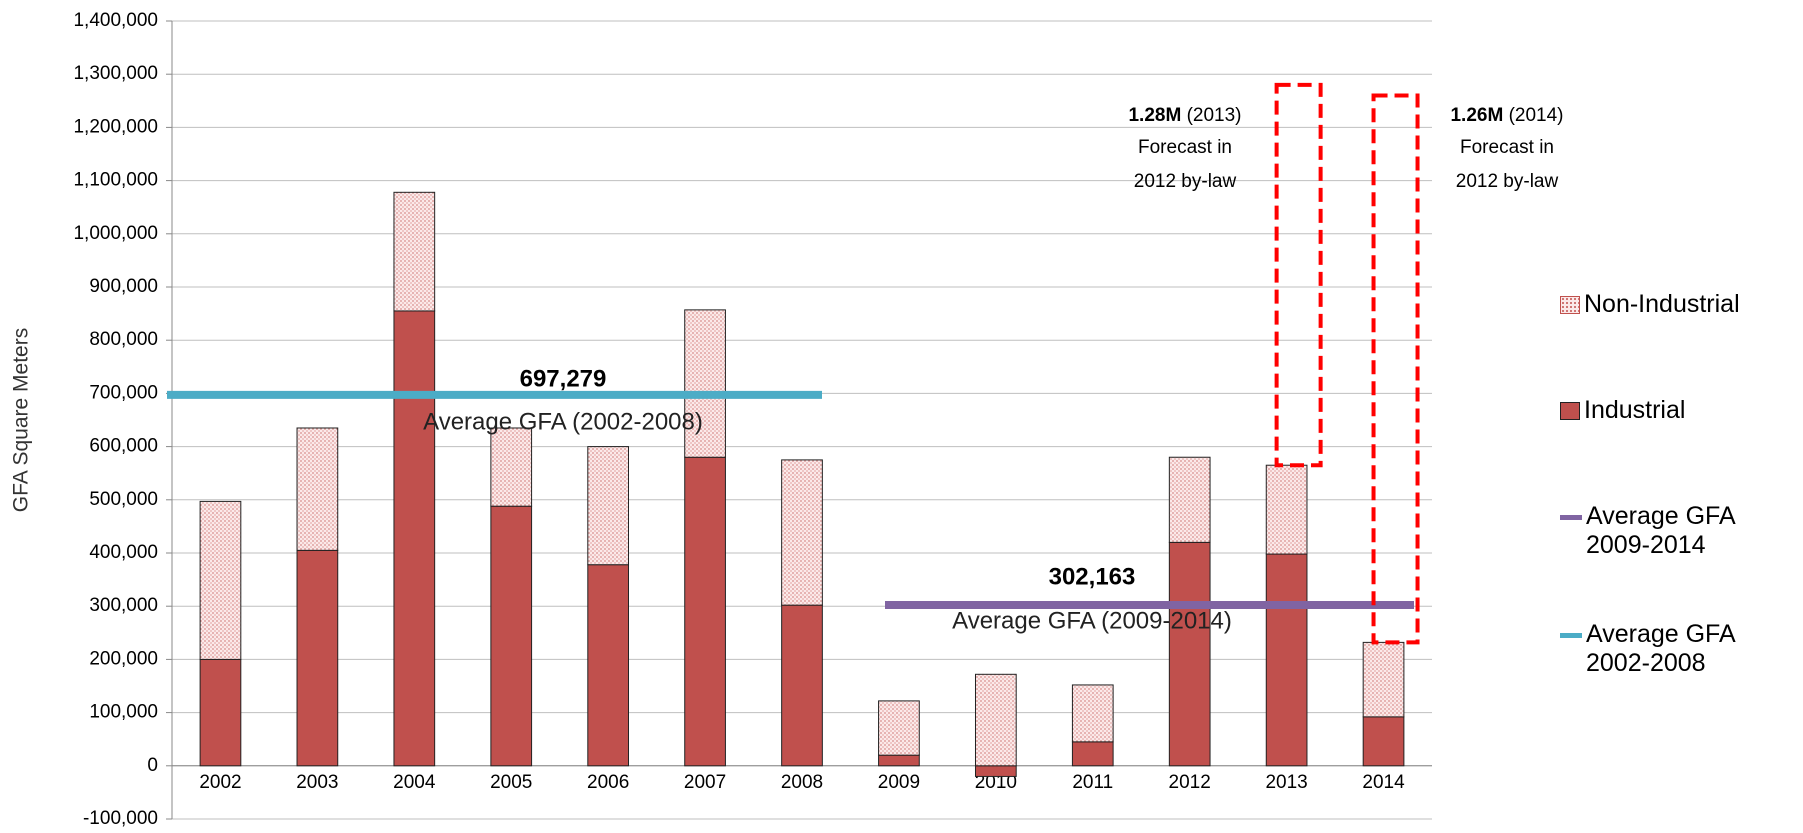 Image resolution: width=1803 pixels, height=833 pixels. What do you see at coordinates (115, 233) in the screenshot?
I see `y-tick-label: 1,000,000` at bounding box center [115, 233].